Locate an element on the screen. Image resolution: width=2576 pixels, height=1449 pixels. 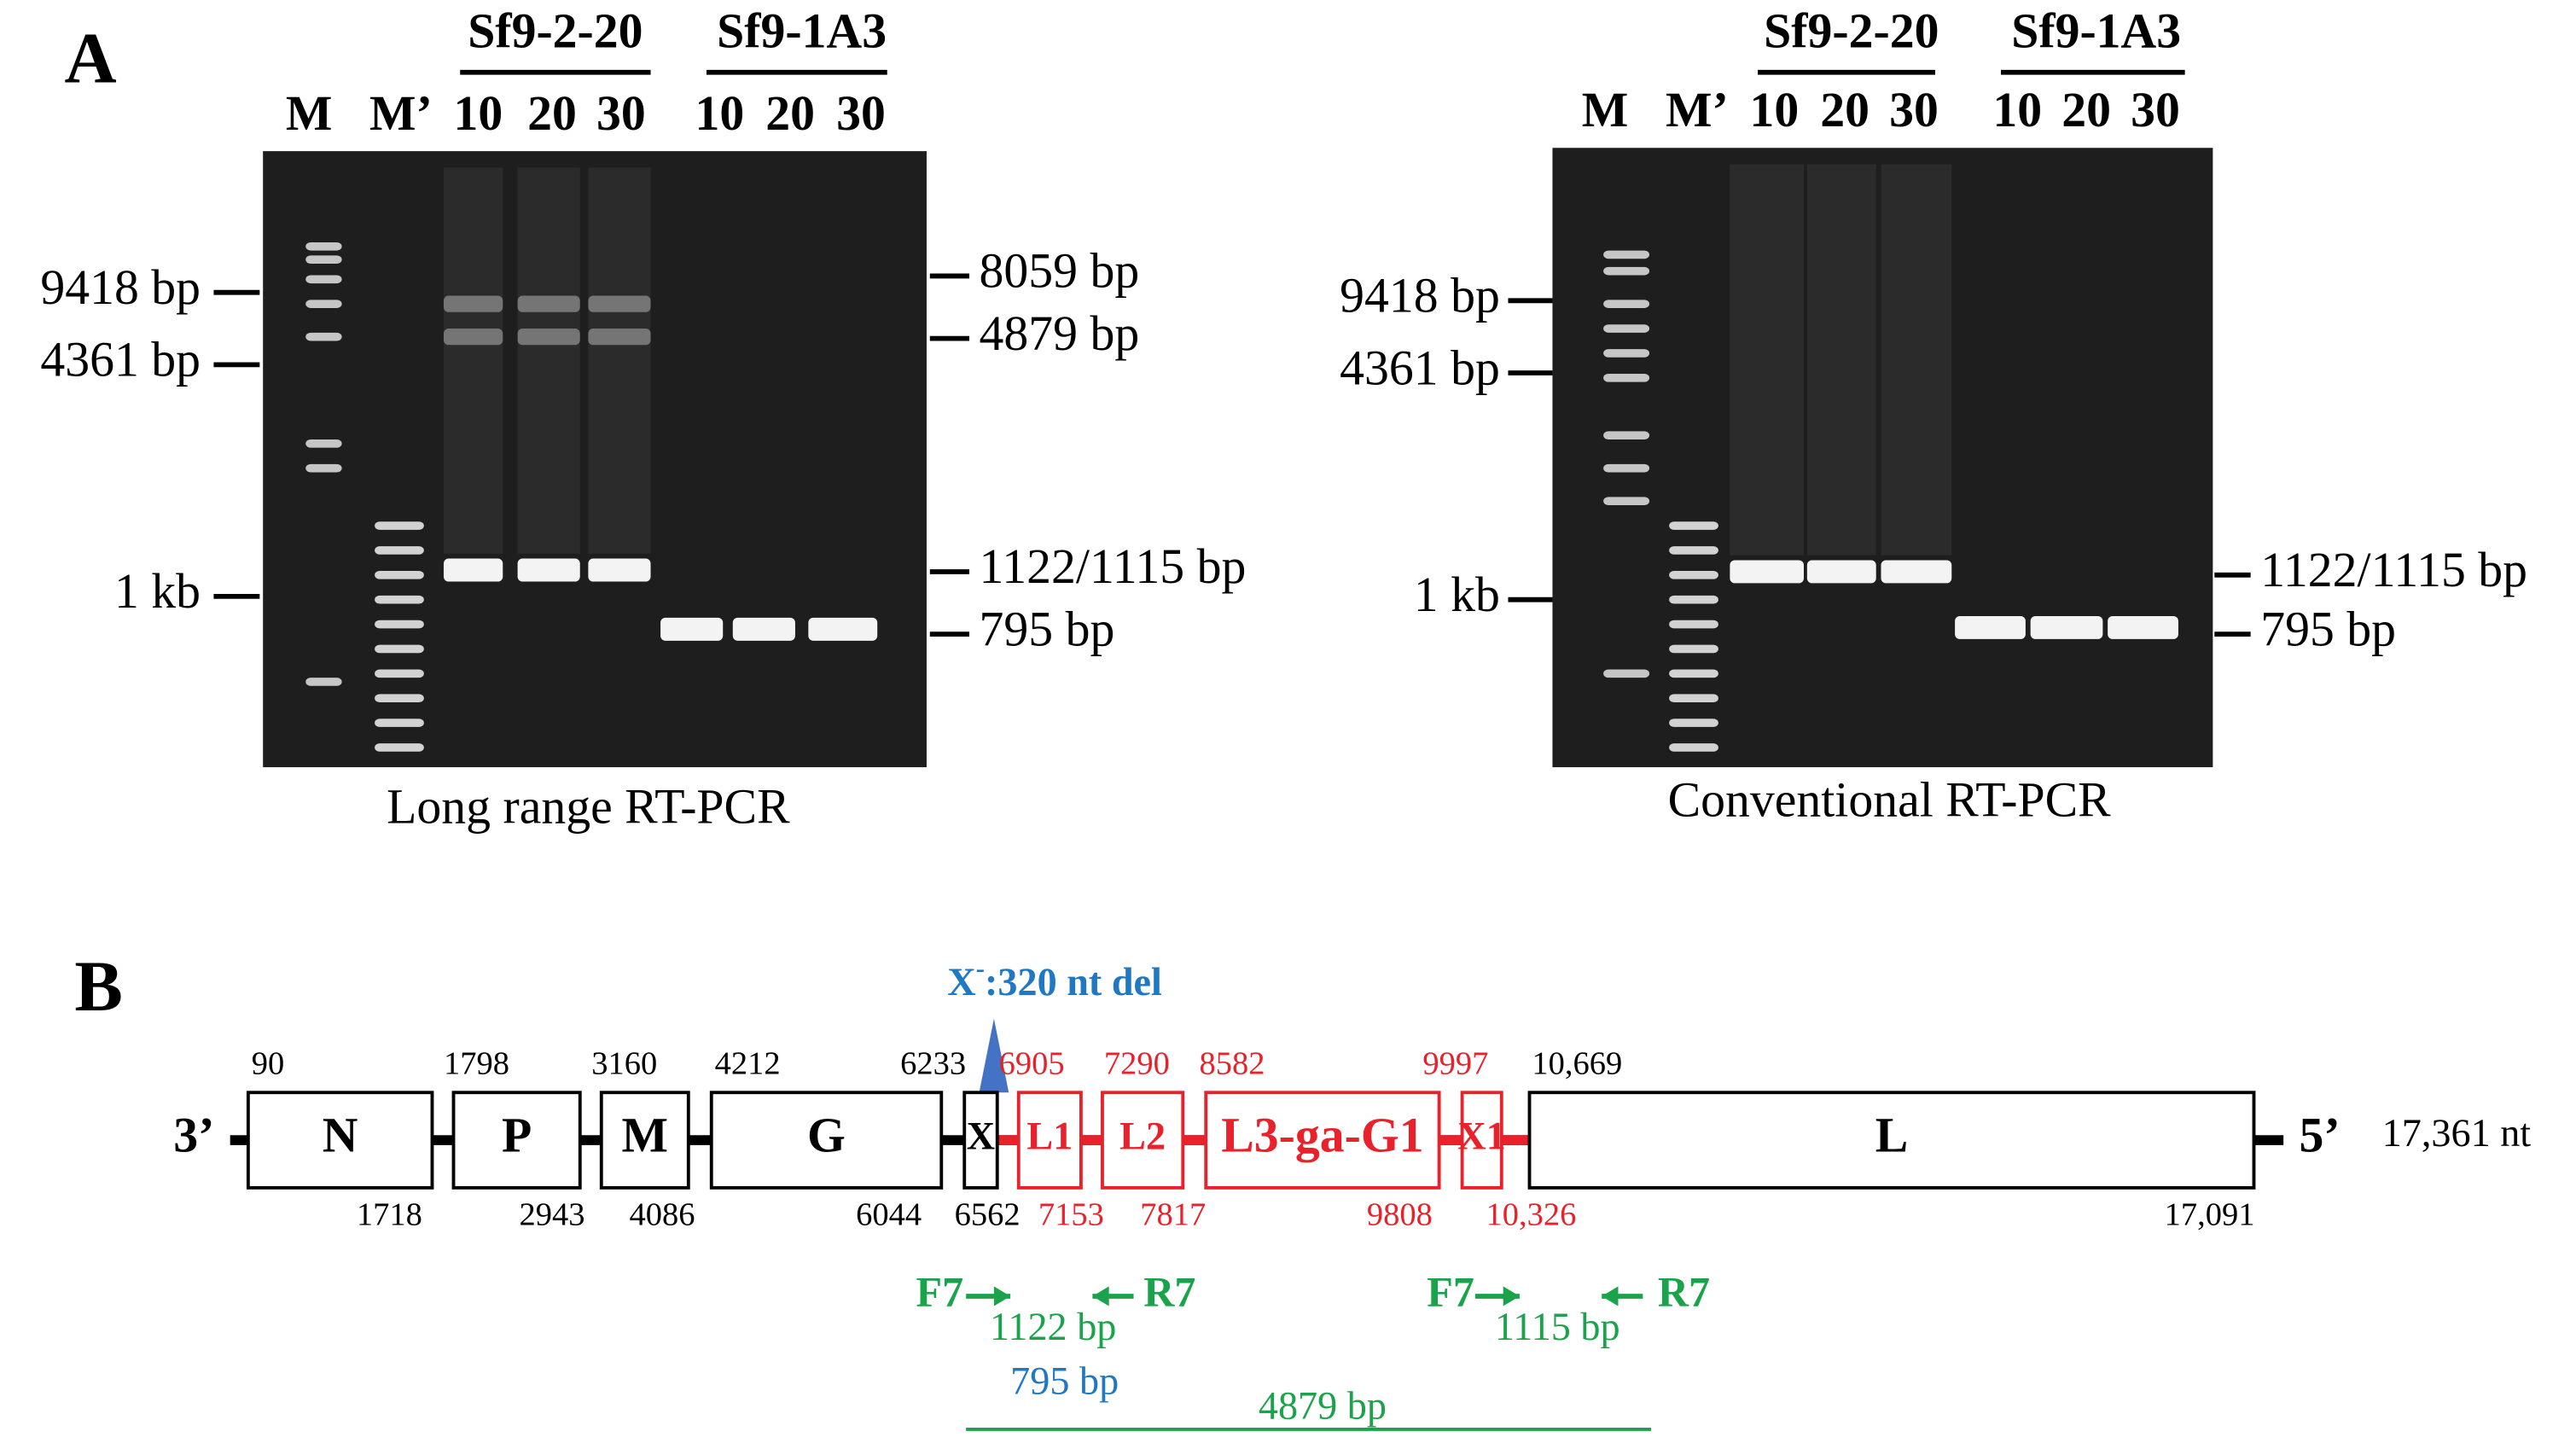
gene-name: P is located at coordinates (517, 1135).